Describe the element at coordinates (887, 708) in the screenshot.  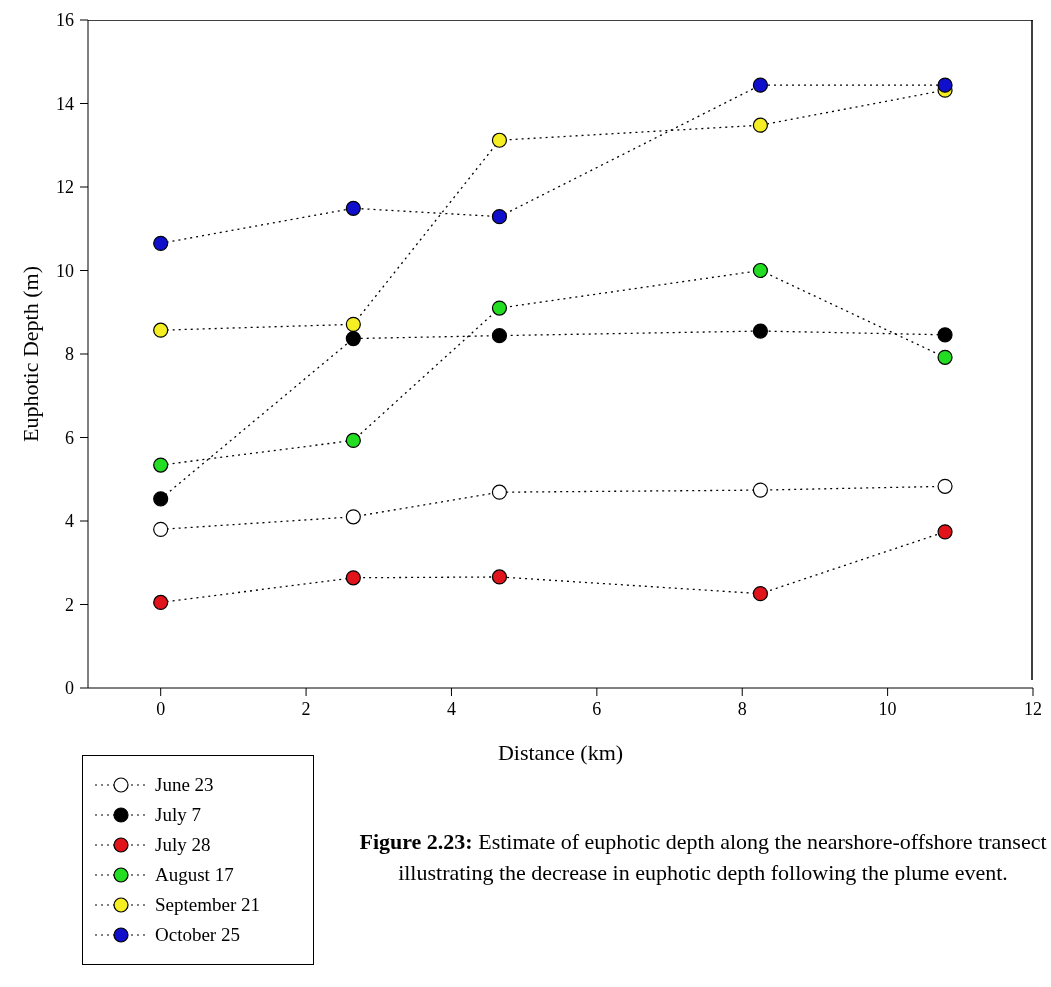
I see `x-tick-label: 10` at that location.